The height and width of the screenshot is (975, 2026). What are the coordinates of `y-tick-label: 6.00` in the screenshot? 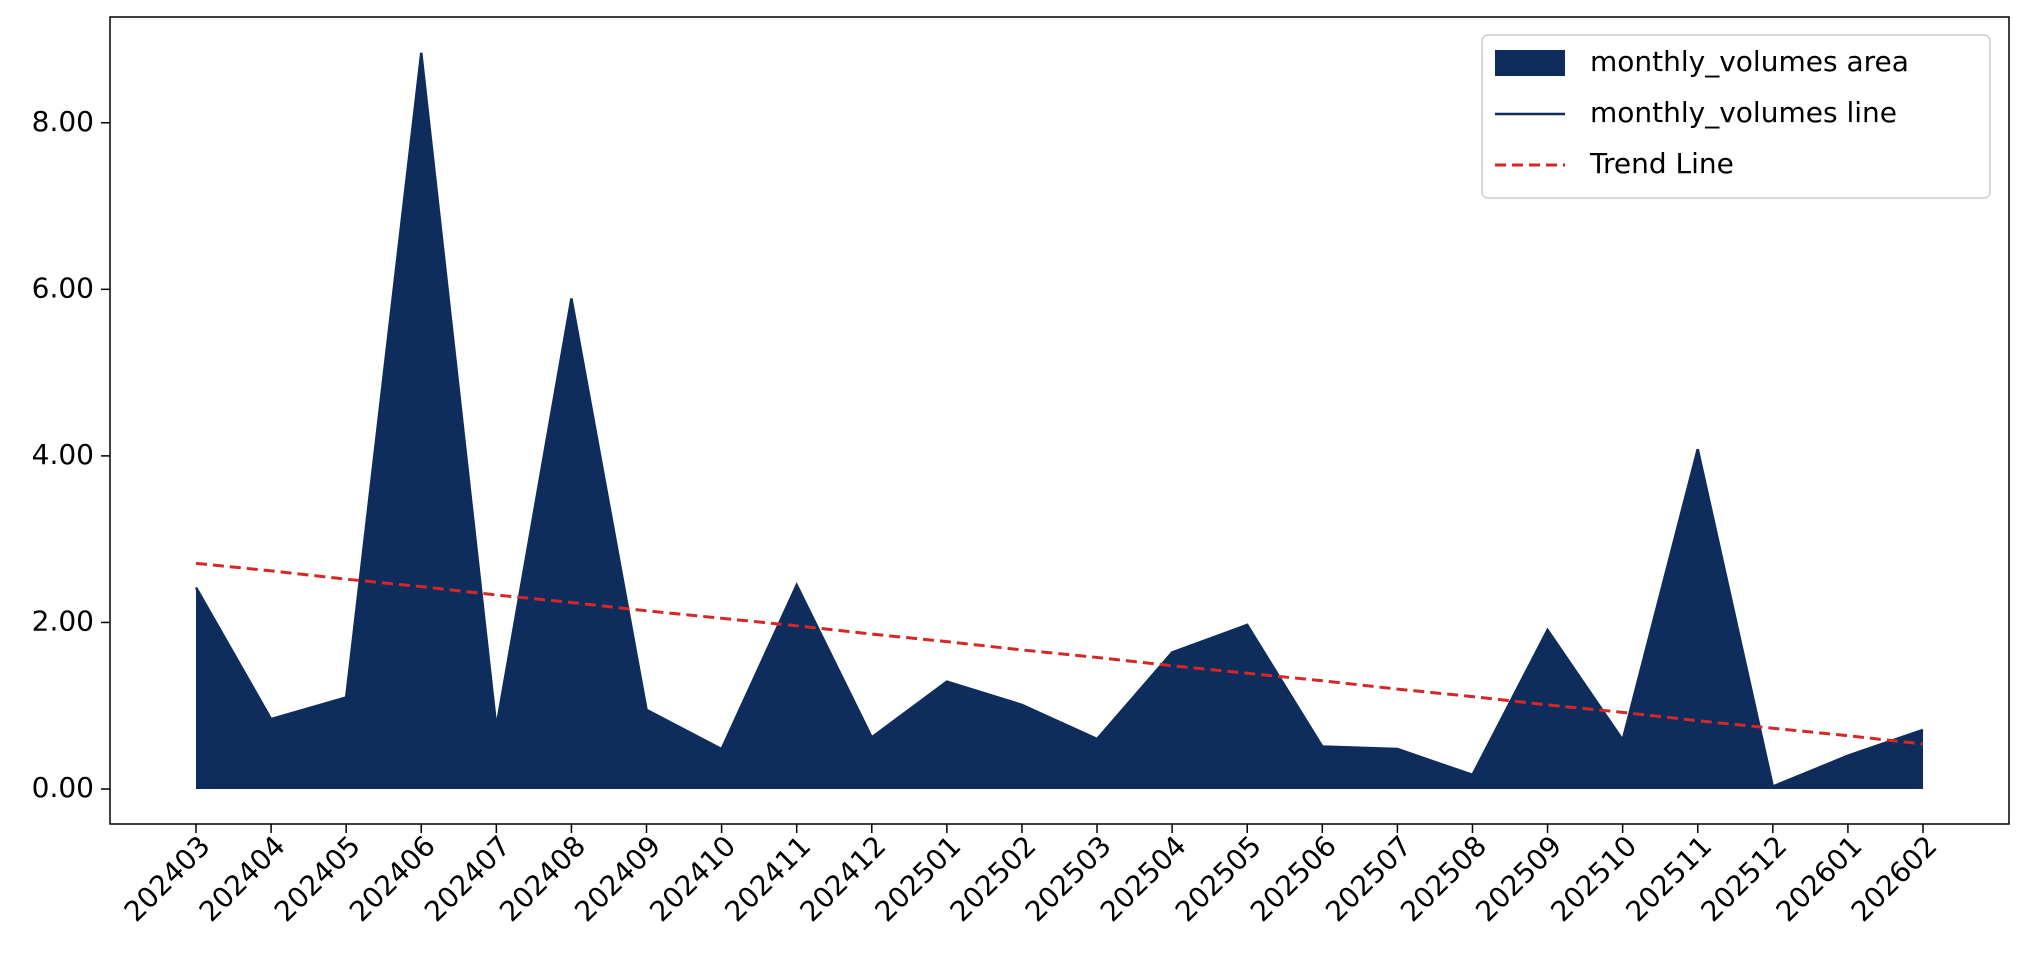 It's located at (63, 287).